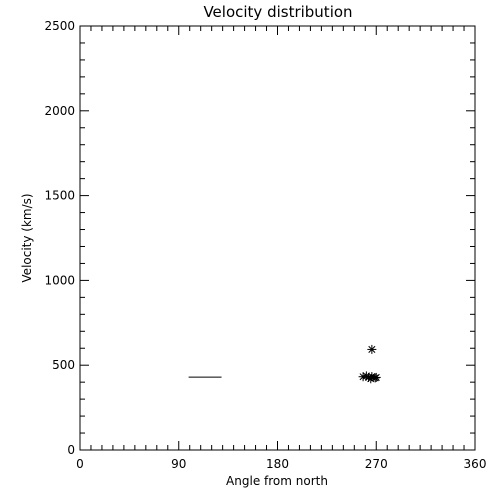 The image size is (500, 500). I want to click on x-tick-label: 0, so click(80, 464).